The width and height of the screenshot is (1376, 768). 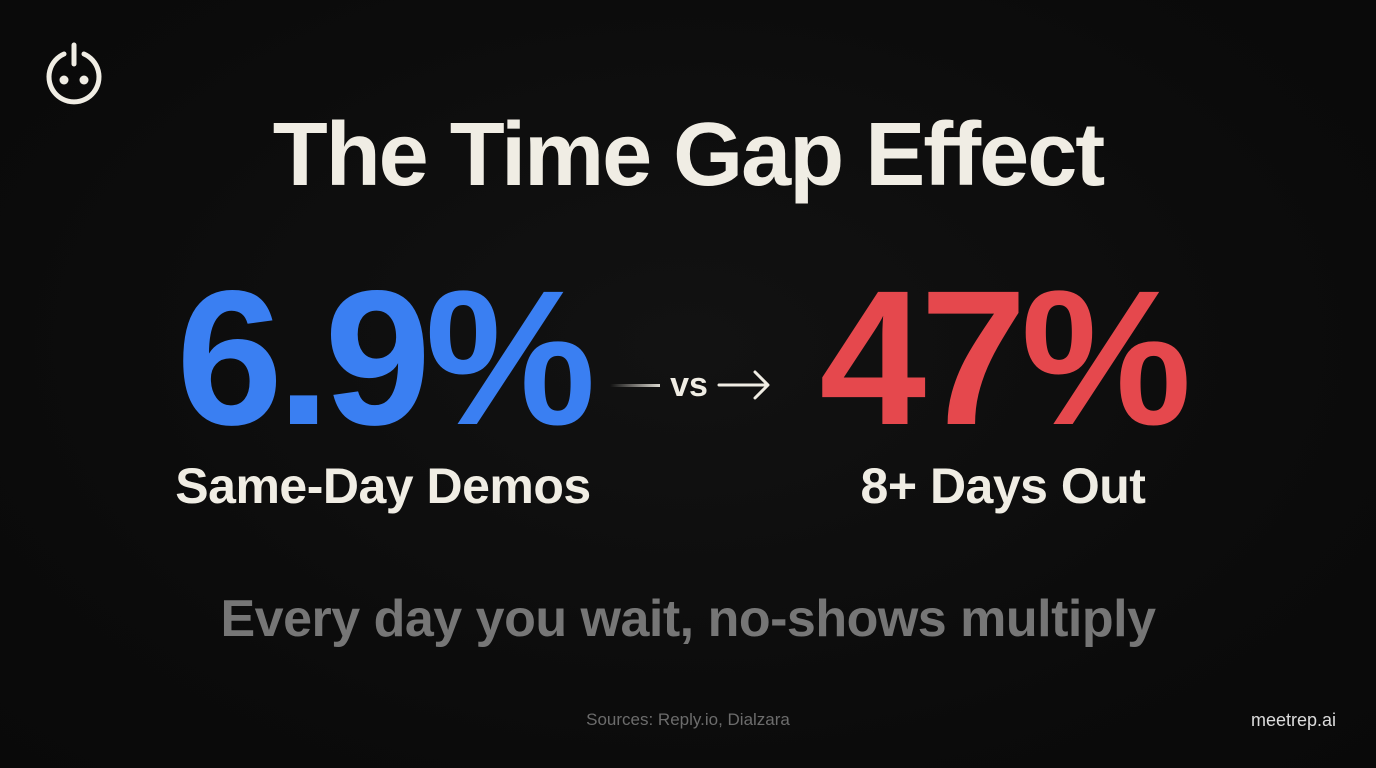 I want to click on eight-plus-days-stat-value: 47%, so click(x=1005, y=357).